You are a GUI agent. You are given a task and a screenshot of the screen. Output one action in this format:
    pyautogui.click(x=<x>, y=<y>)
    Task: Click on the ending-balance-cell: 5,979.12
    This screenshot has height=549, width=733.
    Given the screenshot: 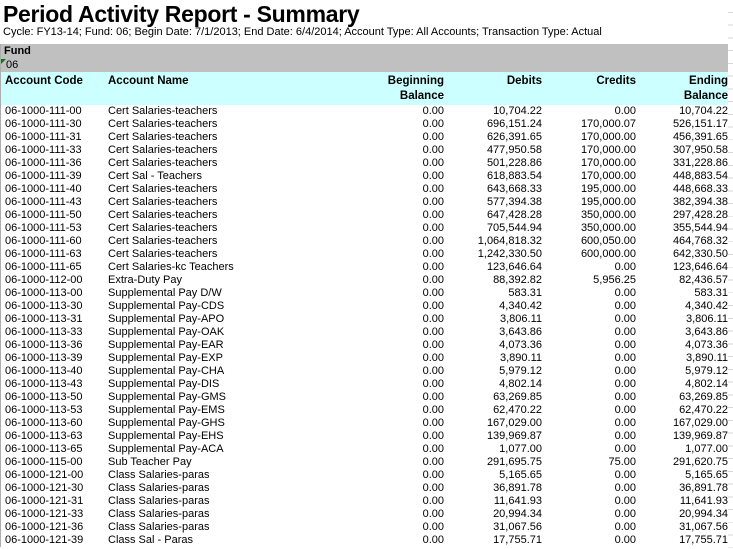 What is the action you would take?
    pyautogui.click(x=706, y=371)
    